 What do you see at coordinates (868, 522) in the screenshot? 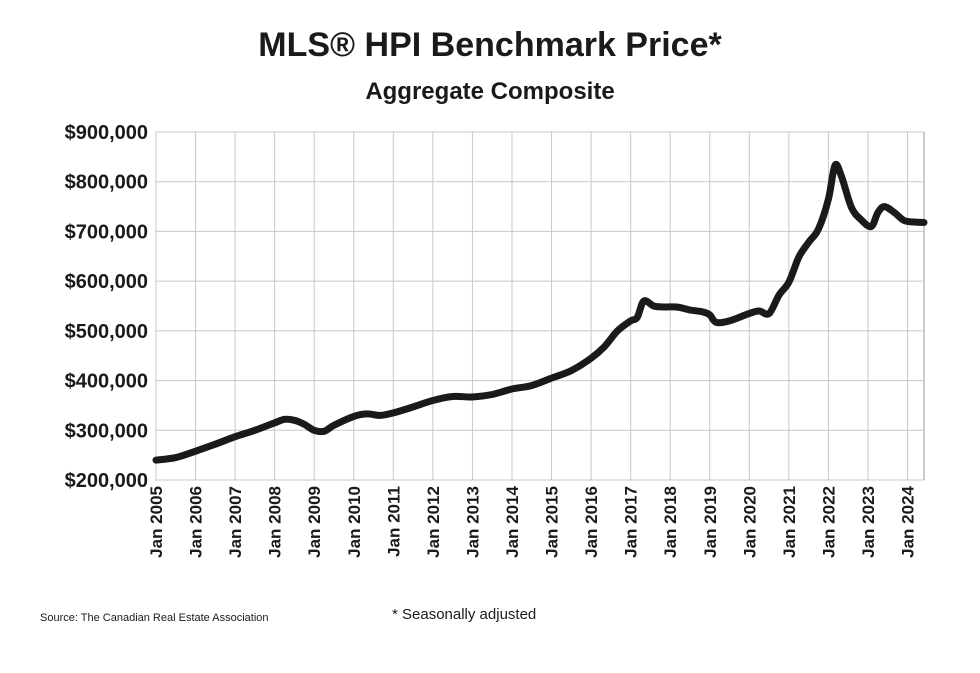
I see `x-tick-label: Jan 2023` at bounding box center [868, 522].